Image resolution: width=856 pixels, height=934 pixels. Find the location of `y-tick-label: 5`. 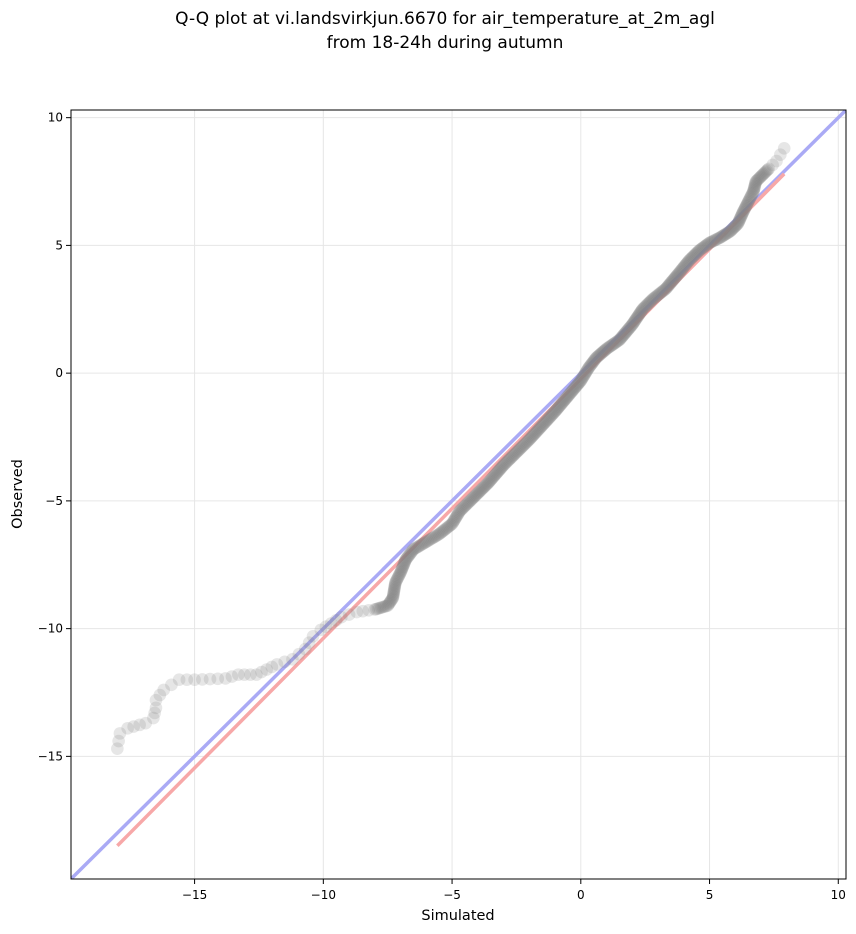

y-tick-label: 5 is located at coordinates (59, 245).